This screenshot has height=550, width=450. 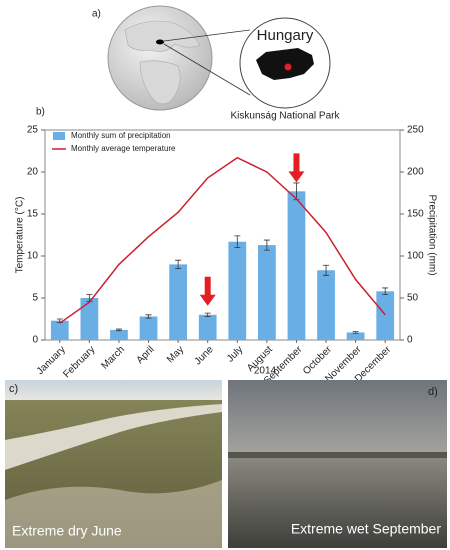 I want to click on photo-caption: Extreme dry June, so click(x=67, y=531).